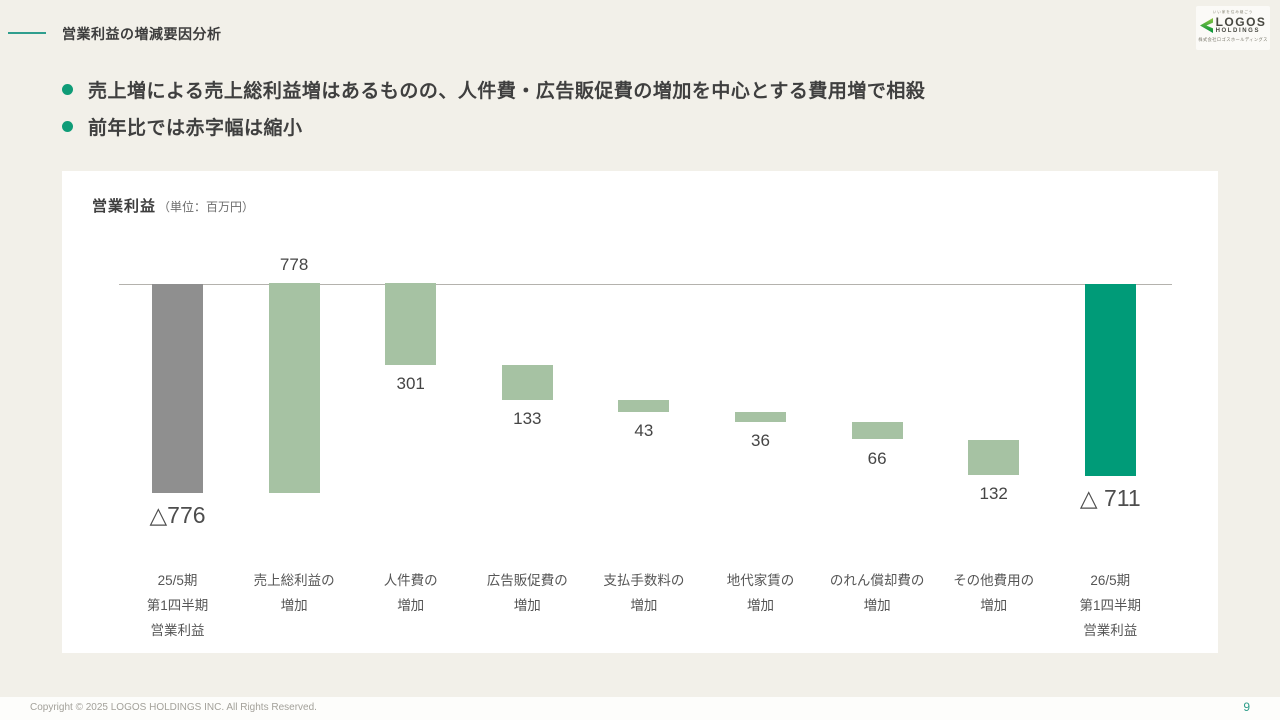  Describe the element at coordinates (994, 580) in the screenshot. I see `category-label-line: その他費用の` at that location.